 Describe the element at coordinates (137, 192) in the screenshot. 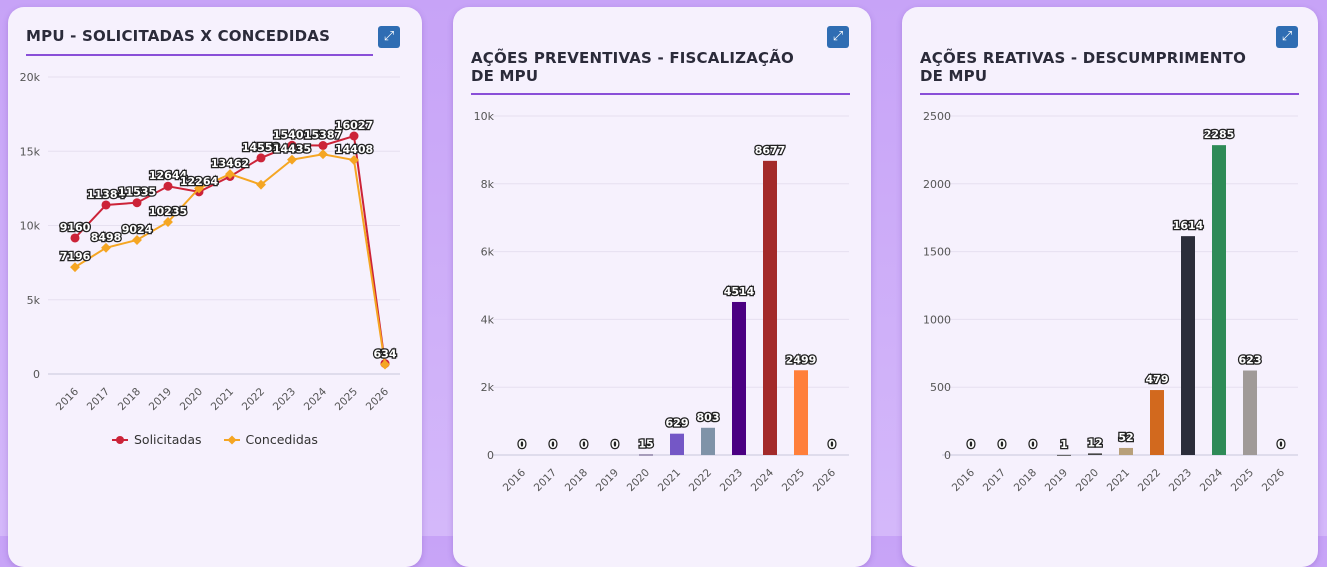

I see `data-label: 11535` at that location.